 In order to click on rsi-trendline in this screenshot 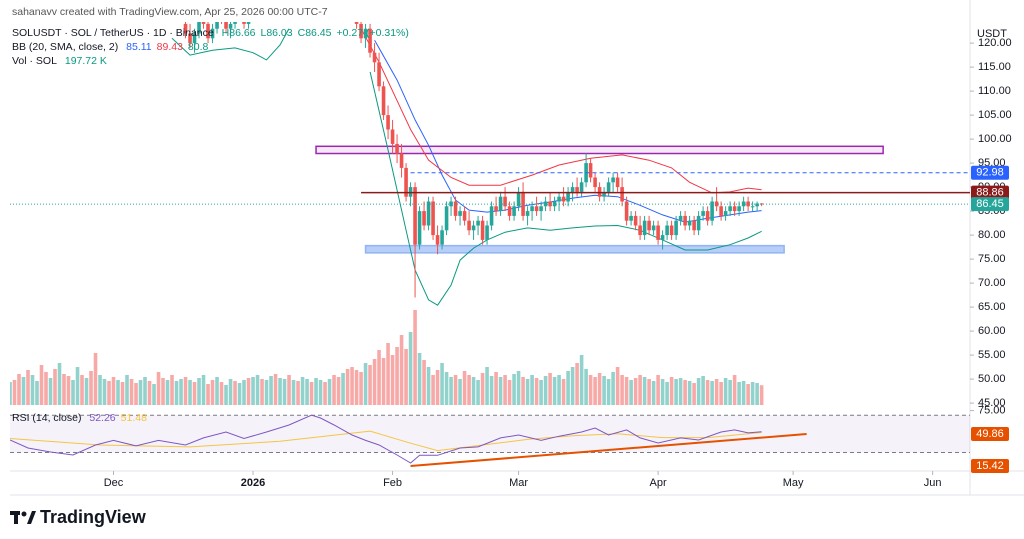, I will do `click(608, 450)`.